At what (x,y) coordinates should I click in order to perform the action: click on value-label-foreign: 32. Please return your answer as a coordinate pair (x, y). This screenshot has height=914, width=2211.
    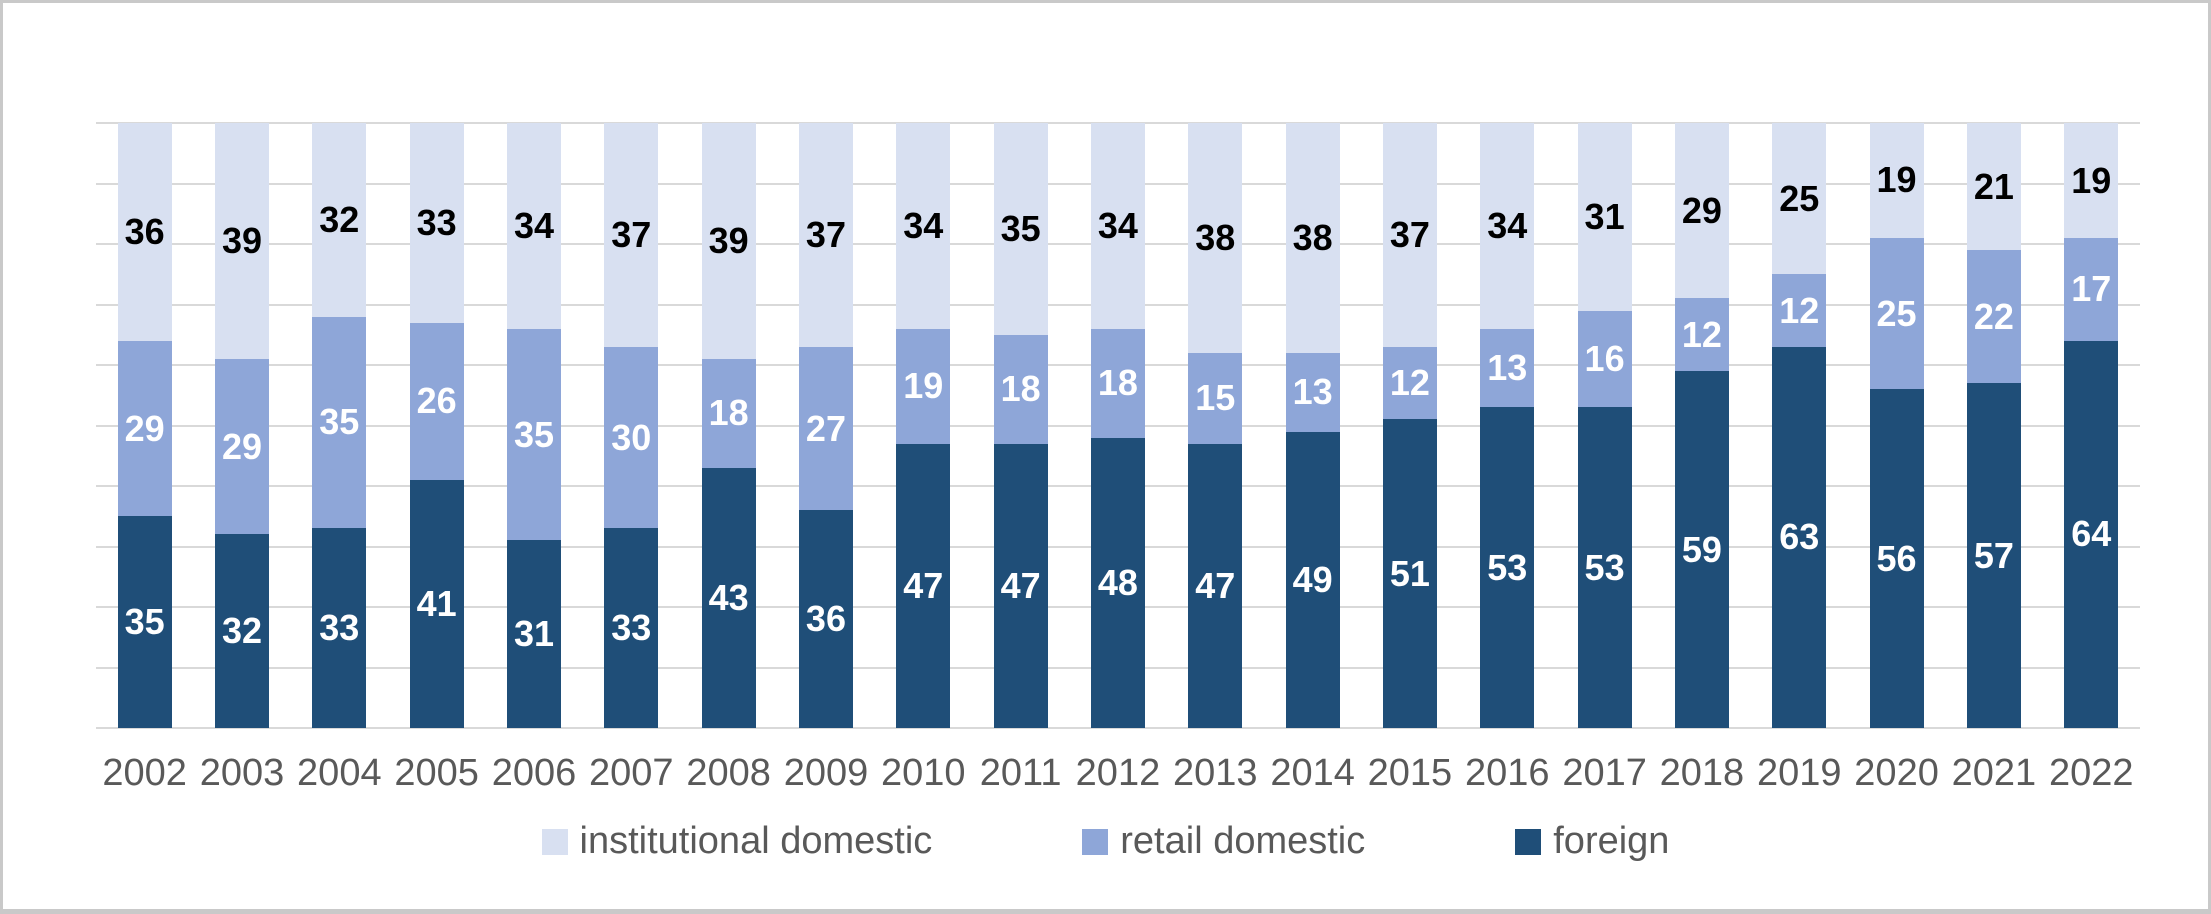
    Looking at the image, I should click on (241, 631).